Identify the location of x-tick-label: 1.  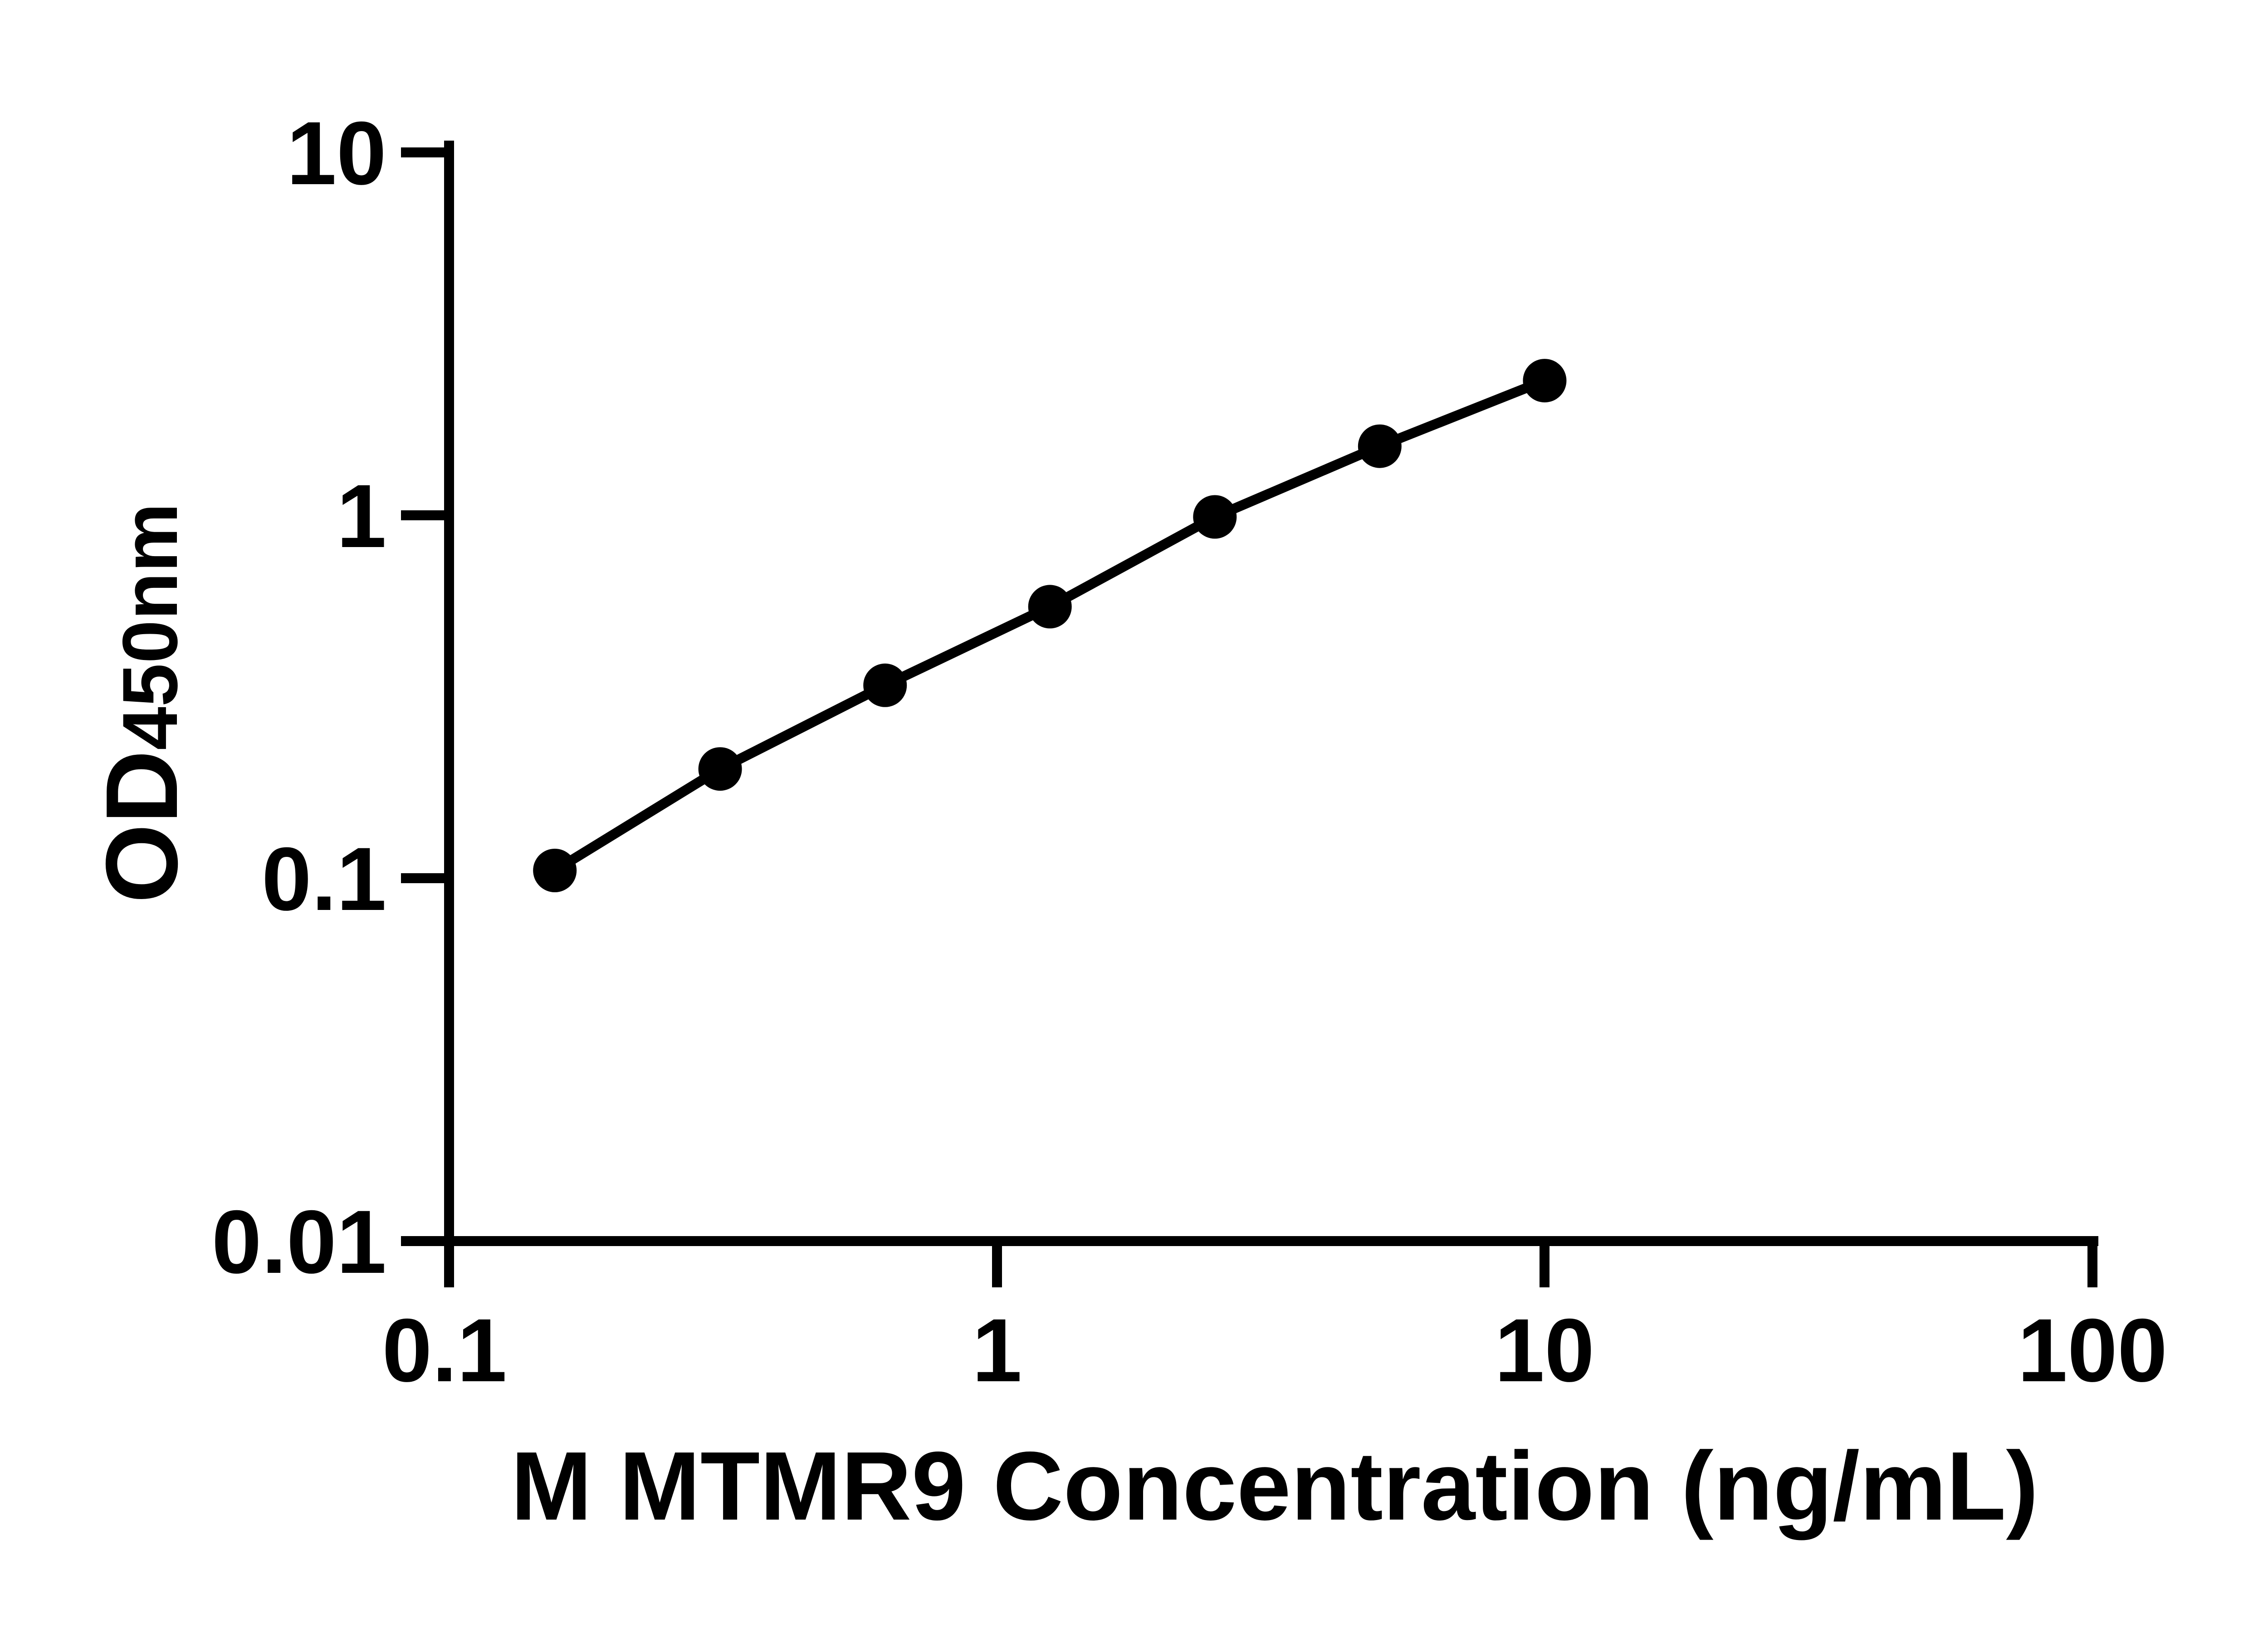
(997, 1350).